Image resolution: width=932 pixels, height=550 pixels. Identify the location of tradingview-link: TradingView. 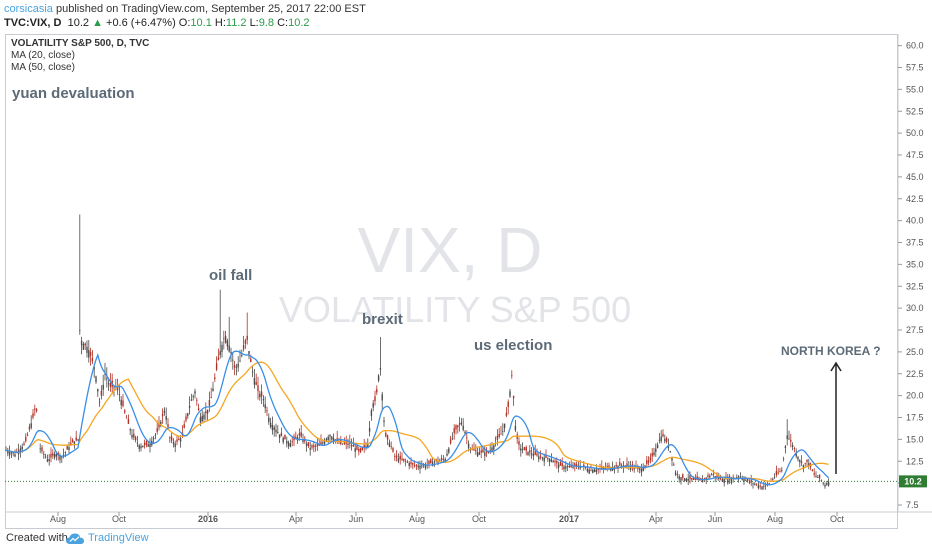
(118, 538).